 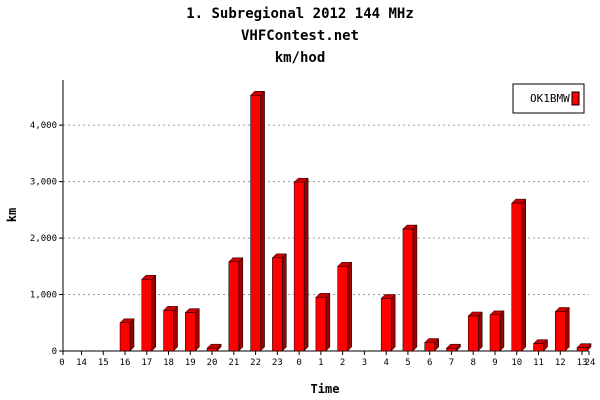 I want to click on legend-label: OK1BMW, so click(x=550, y=98).